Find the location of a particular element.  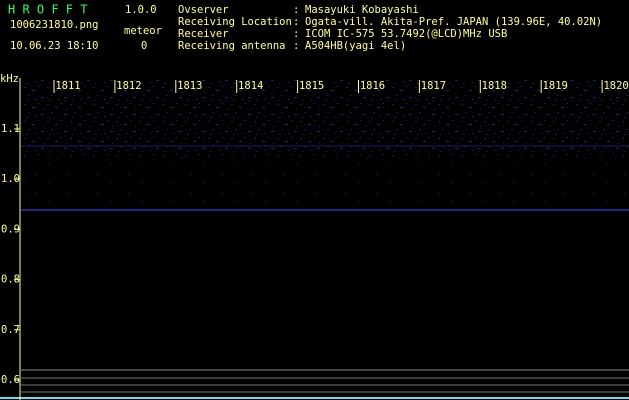

meteor-count: 0 is located at coordinates (144, 46).